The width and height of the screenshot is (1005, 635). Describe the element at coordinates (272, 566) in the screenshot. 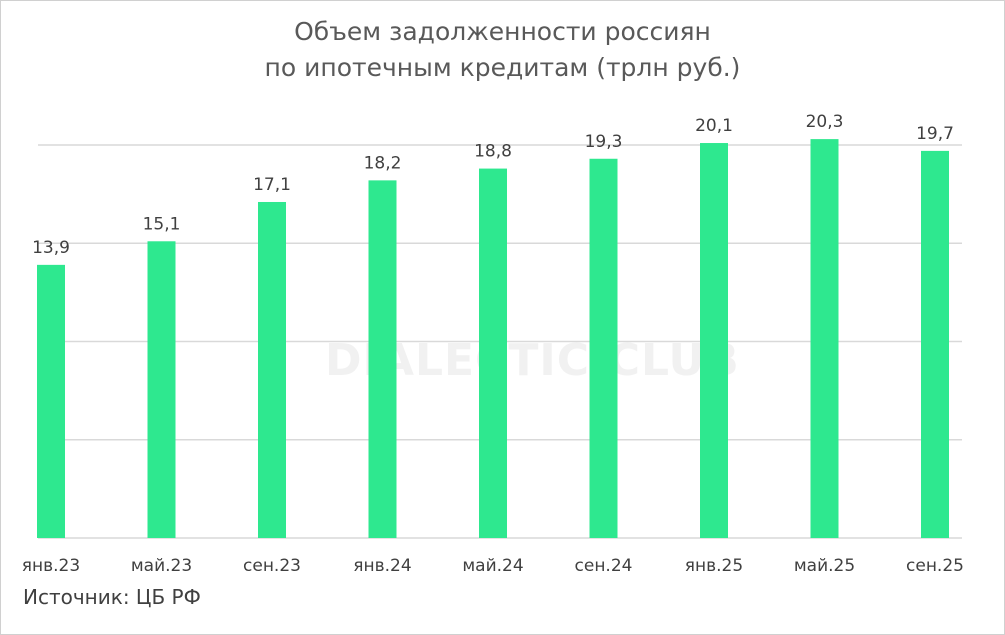

I see `x-tick-label-2: сен.23` at that location.